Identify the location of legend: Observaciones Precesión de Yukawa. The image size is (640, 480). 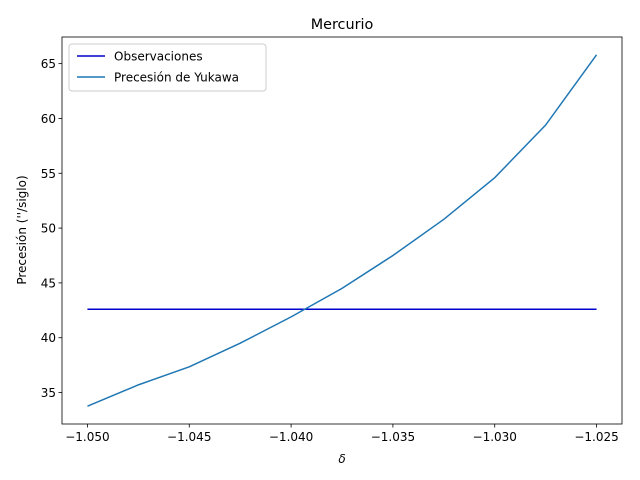
(167, 67).